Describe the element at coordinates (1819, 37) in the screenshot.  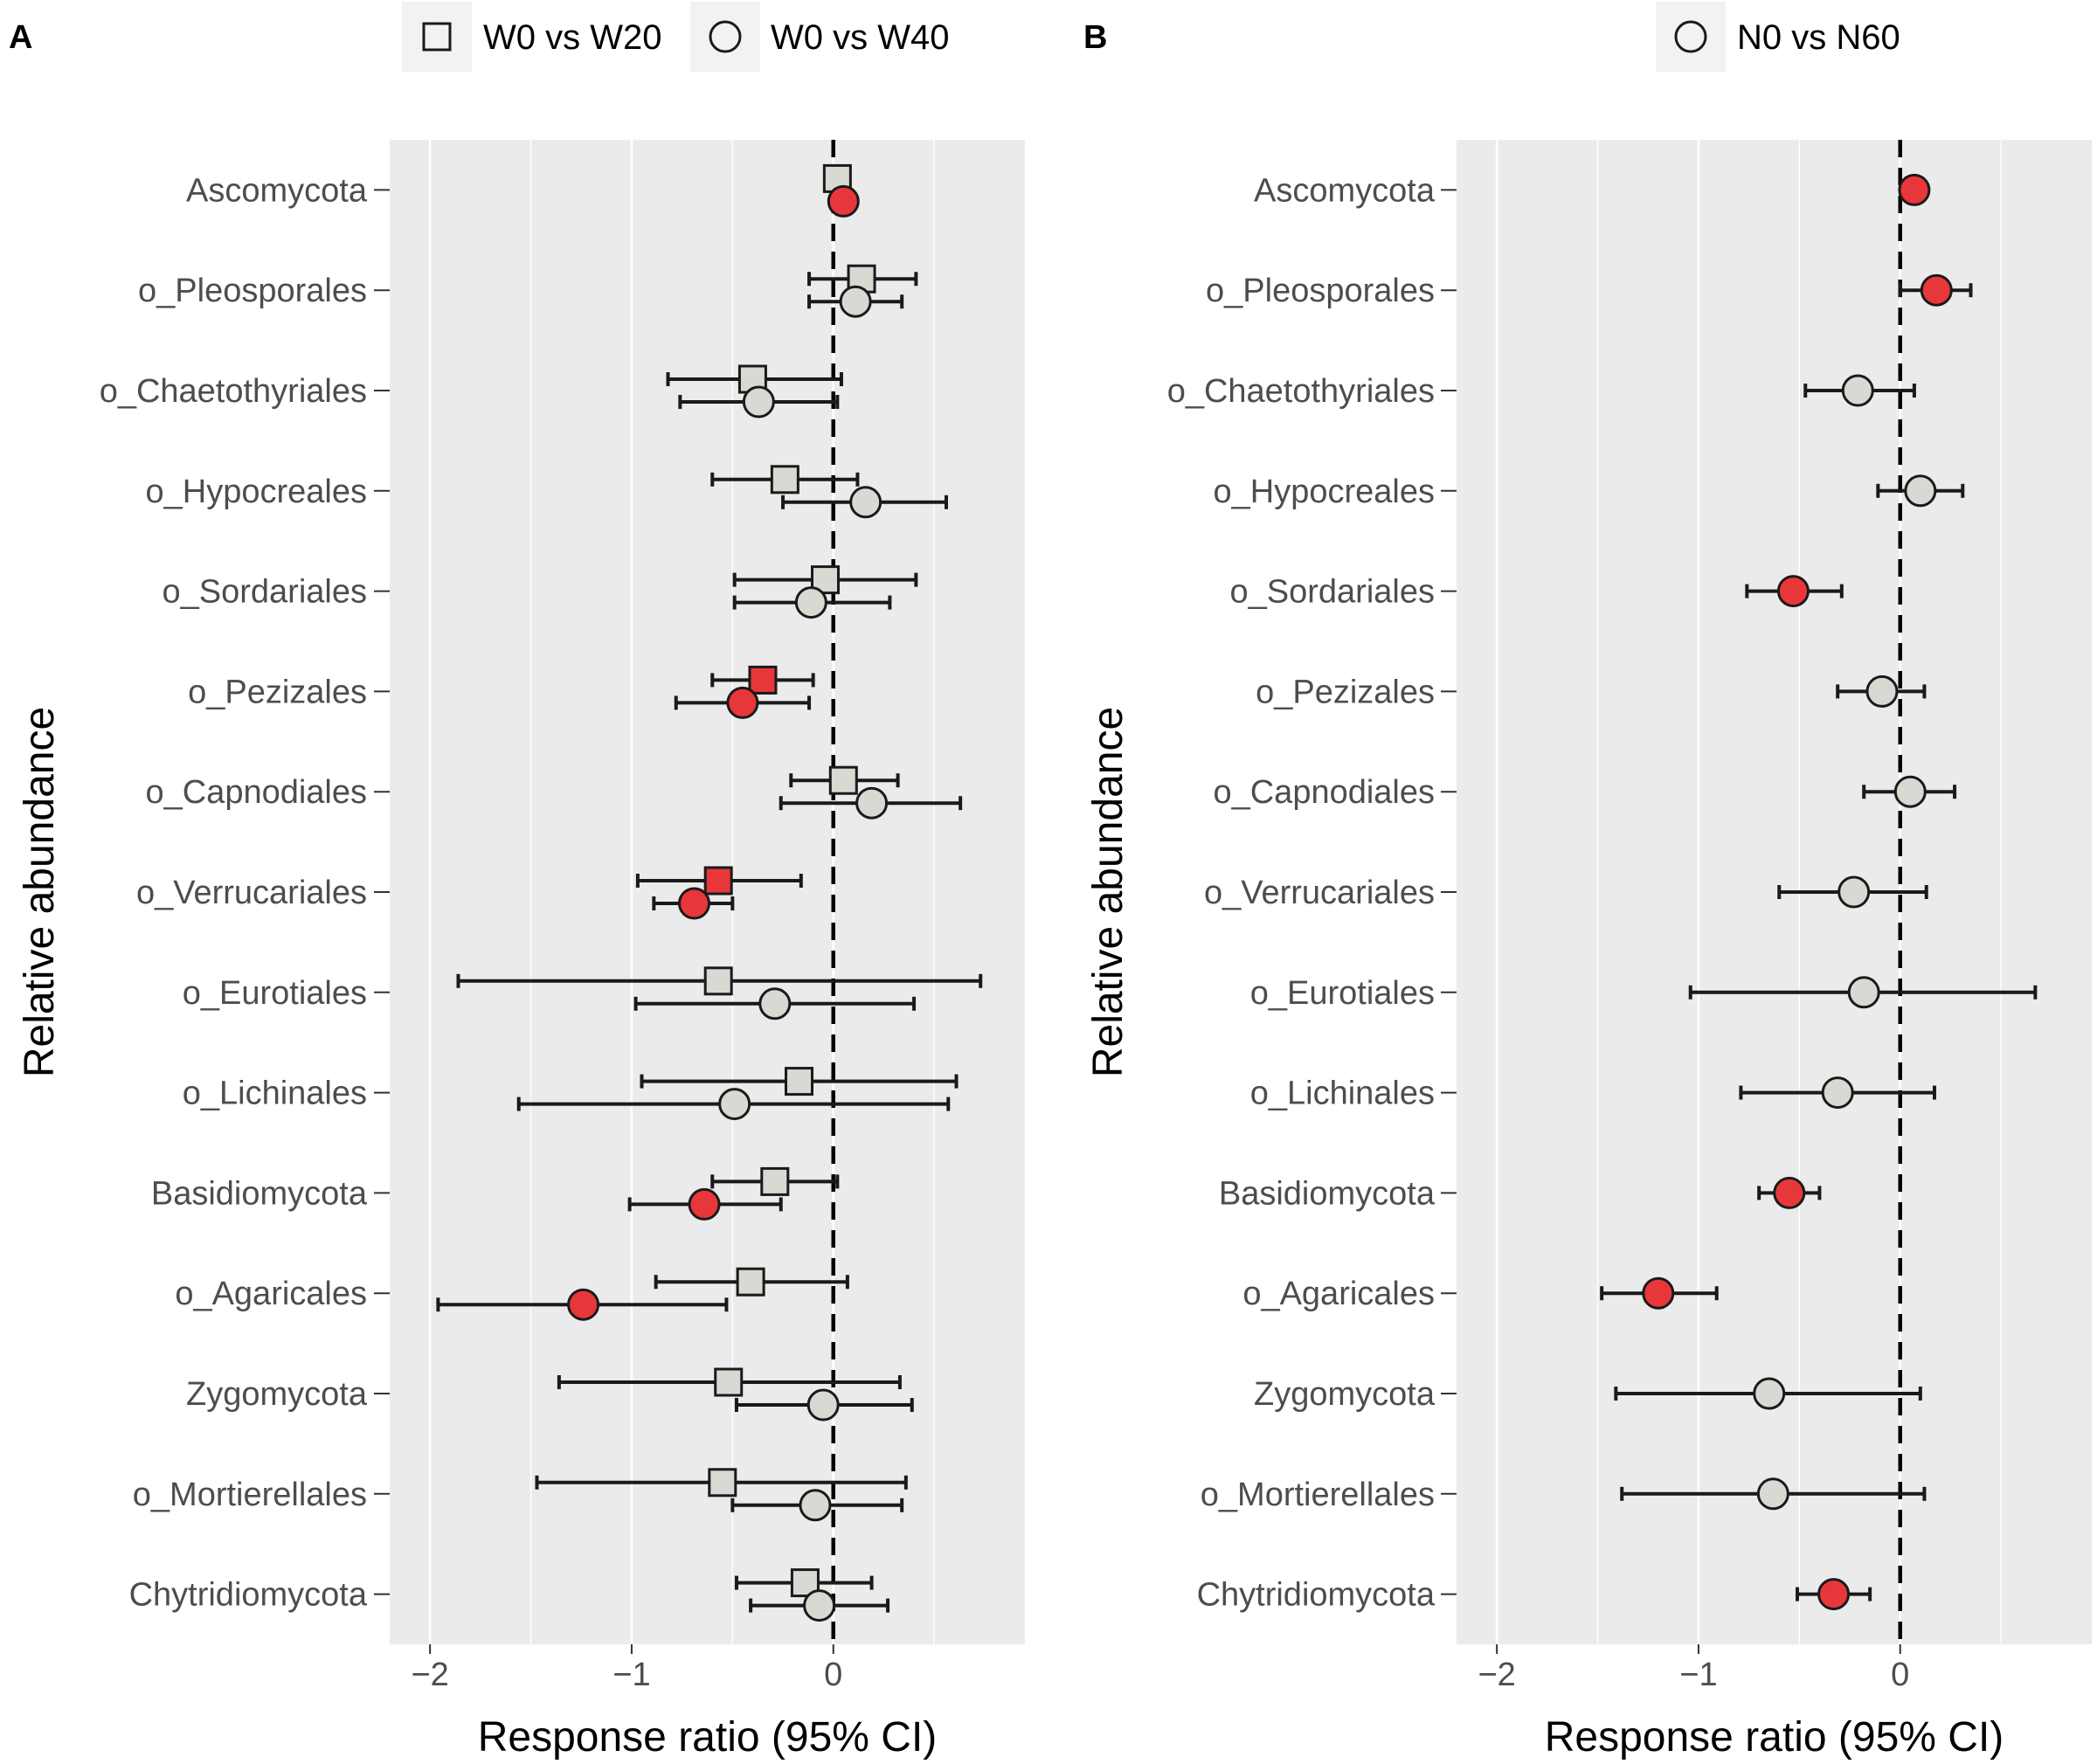
I see `legend-label: N0 vs N60` at that location.